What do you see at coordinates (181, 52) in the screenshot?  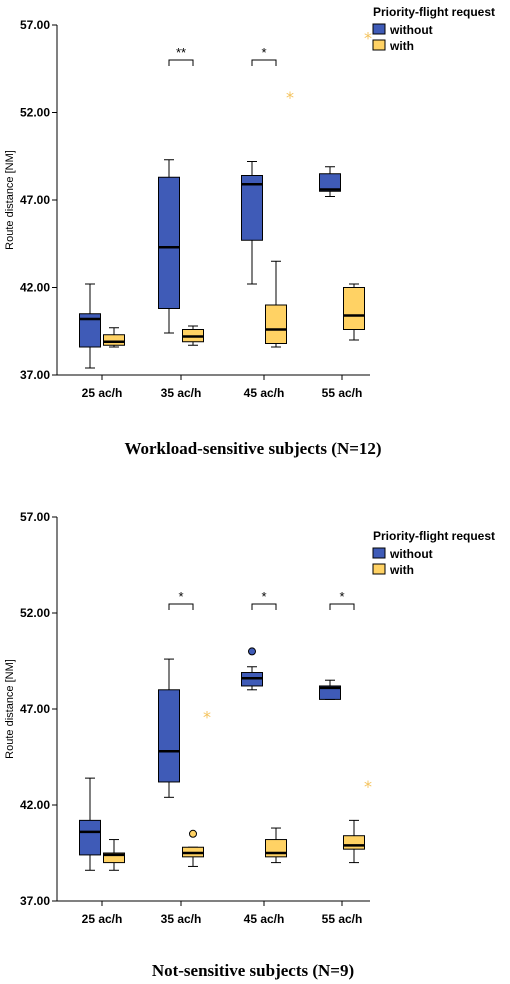 I see `significance-label: **` at bounding box center [181, 52].